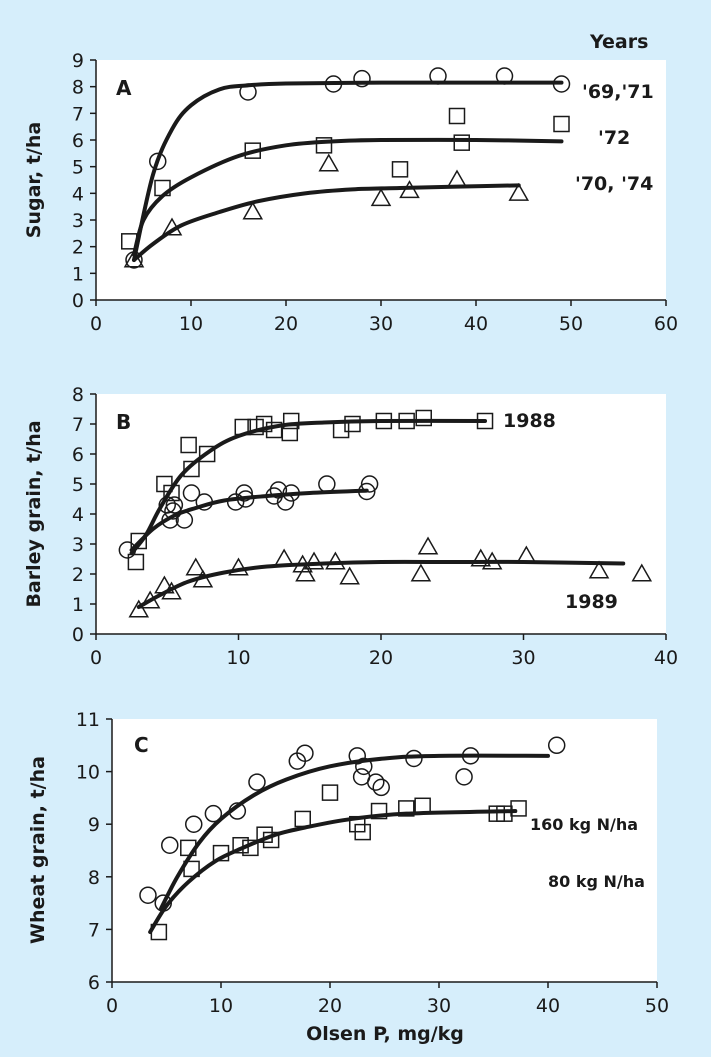 The width and height of the screenshot is (711, 1061). I want to click on y-tick-label: 0, so click(78, 301).